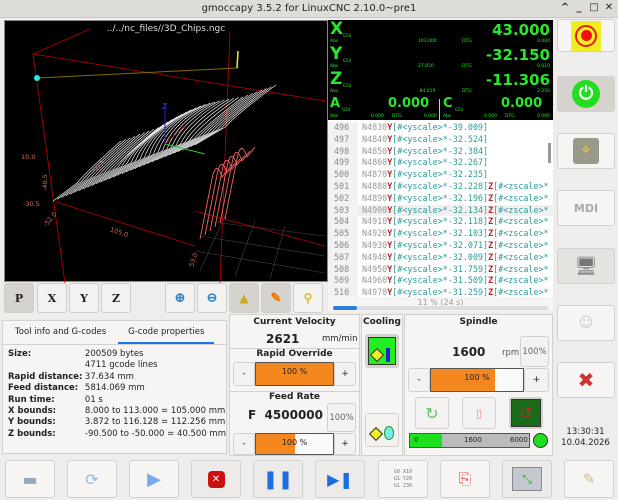 This screenshot has height=500, width=618. I want to click on dim-label: 53.0, so click(193, 260).